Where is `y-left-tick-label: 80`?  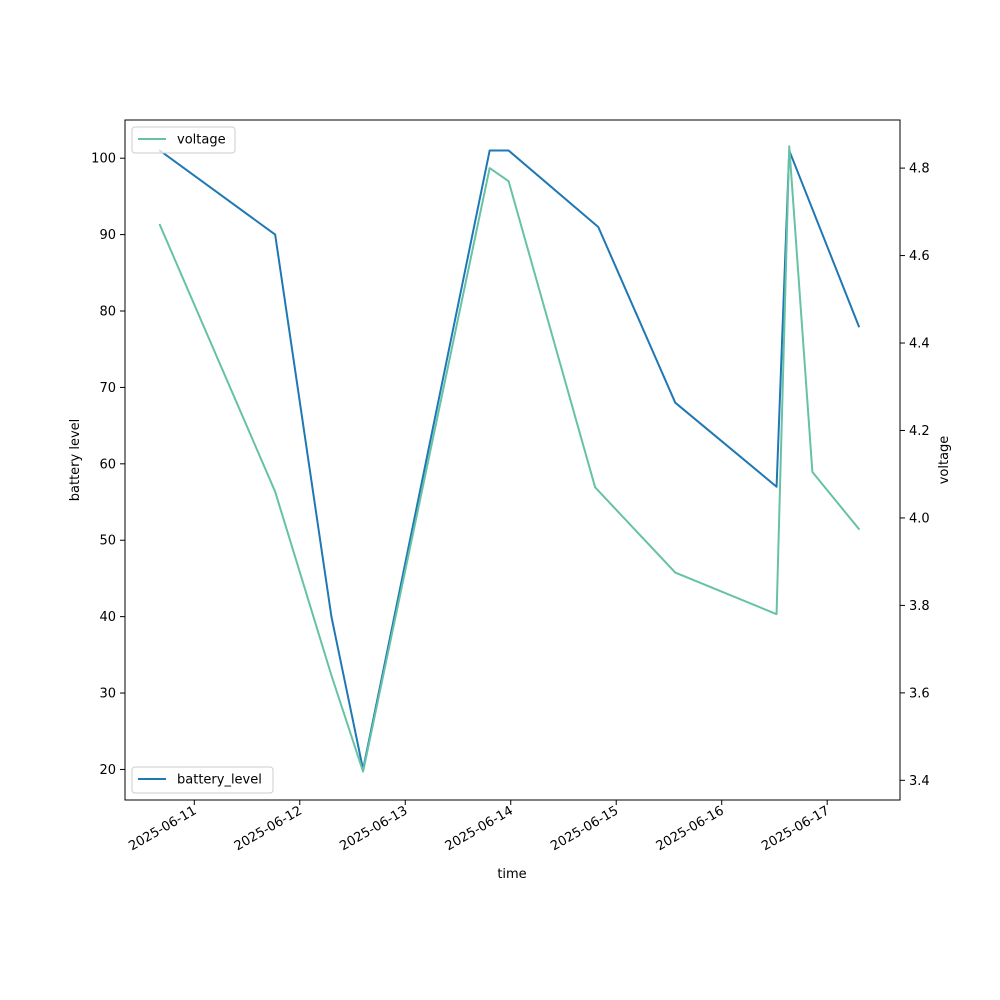
y-left-tick-label: 80 is located at coordinates (107, 312).